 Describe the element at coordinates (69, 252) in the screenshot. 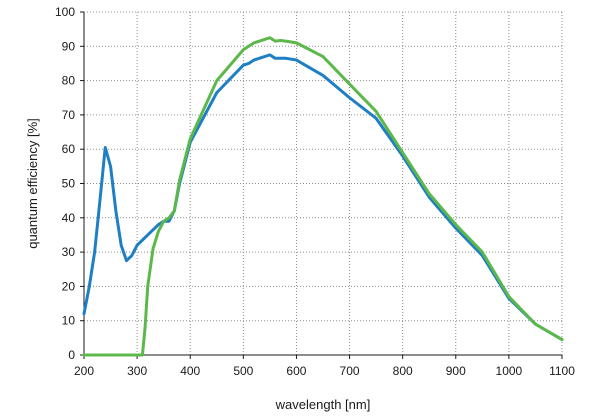

I see `y-tick-label: 30` at that location.